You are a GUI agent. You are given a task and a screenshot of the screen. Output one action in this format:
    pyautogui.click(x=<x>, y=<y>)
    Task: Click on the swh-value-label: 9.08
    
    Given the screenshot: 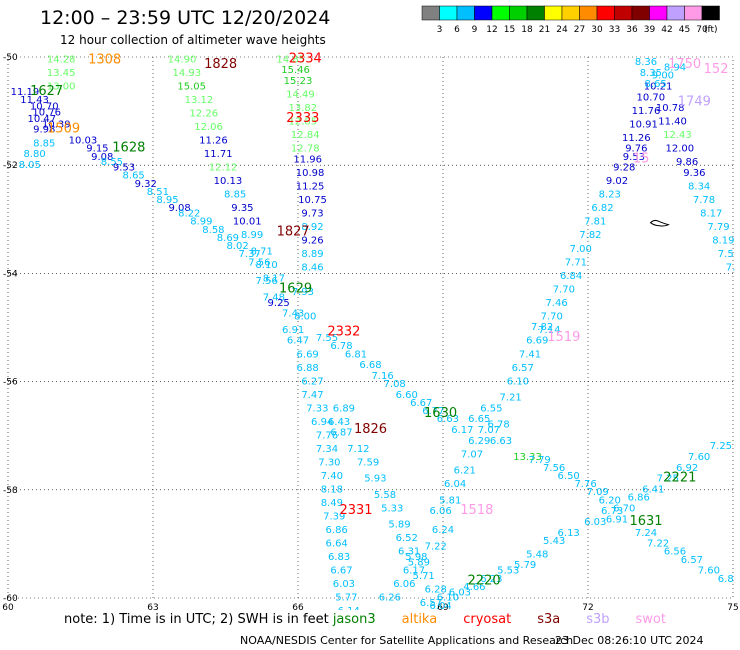 What is the action you would take?
    pyautogui.click(x=179, y=208)
    